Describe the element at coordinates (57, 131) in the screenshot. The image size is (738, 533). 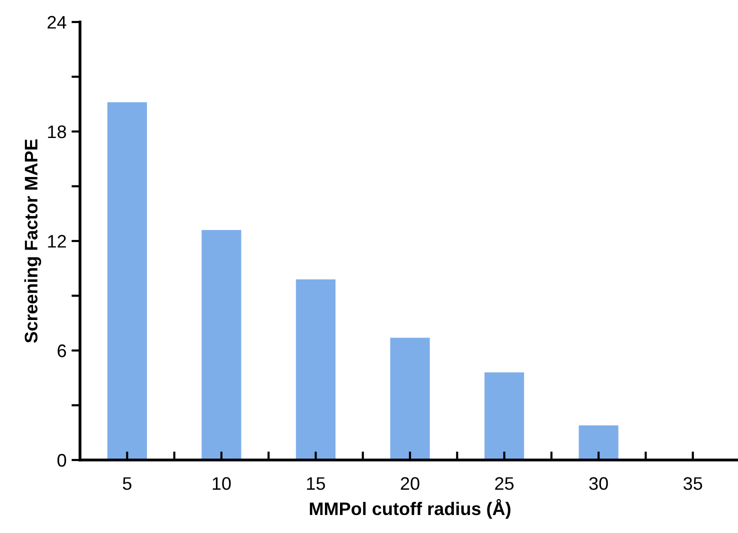
I see `y-tick-label: 18` at that location.